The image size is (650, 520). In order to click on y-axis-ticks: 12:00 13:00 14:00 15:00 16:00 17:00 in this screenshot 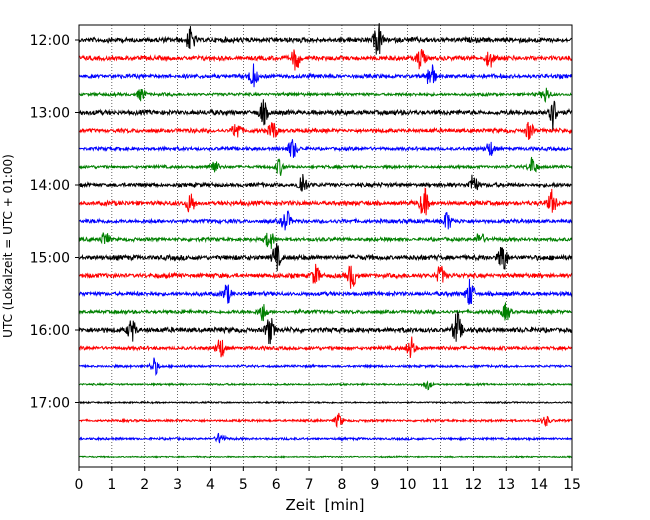, I will do `click(54, 222)`.